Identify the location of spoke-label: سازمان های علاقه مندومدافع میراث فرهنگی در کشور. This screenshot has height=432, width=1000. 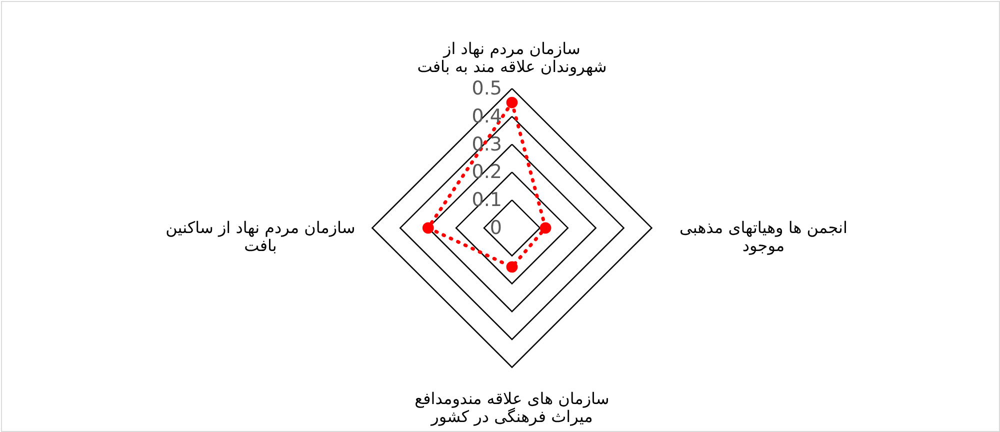
(512, 407).